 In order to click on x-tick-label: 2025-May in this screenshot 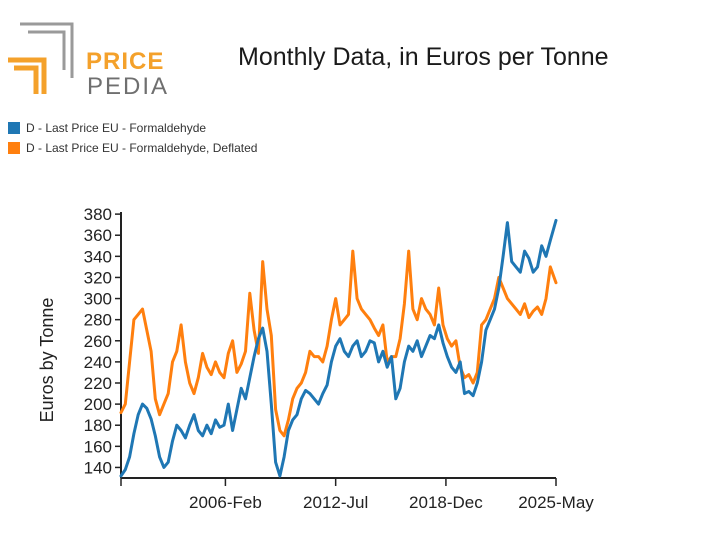, I will do `click(556, 502)`.